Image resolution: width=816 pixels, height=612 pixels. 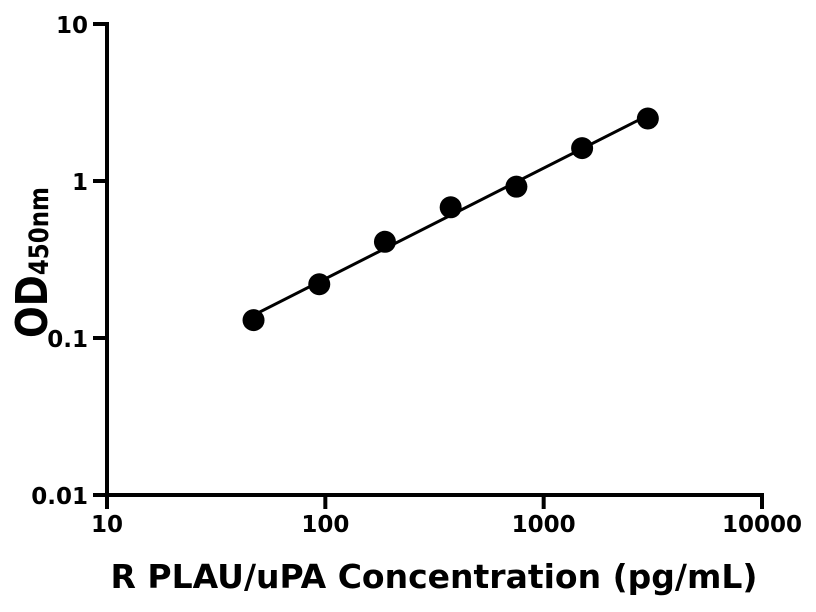 I want to click on y-axis-title-subscript: 450nm, so click(x=38, y=231).